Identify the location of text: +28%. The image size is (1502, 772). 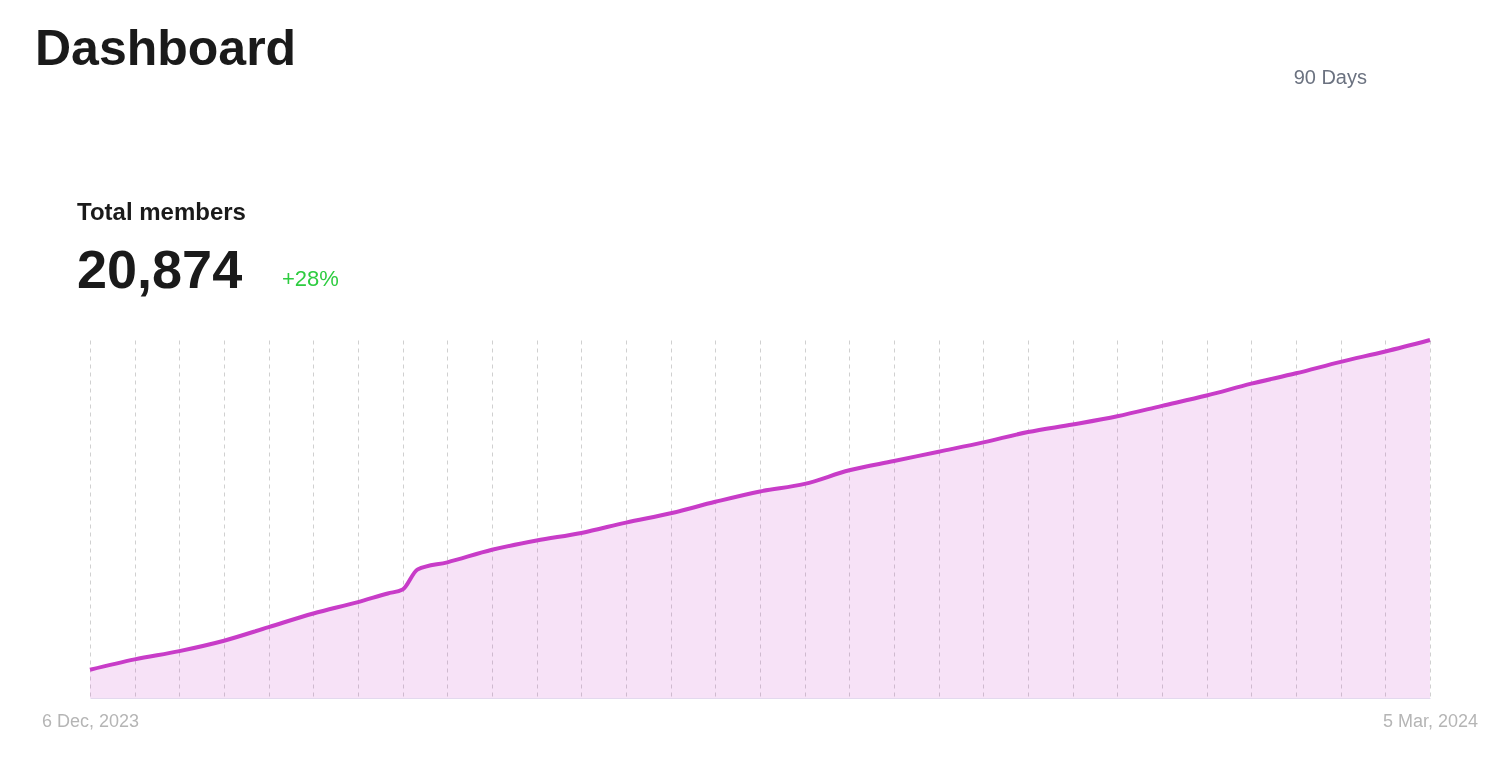
(310, 278).